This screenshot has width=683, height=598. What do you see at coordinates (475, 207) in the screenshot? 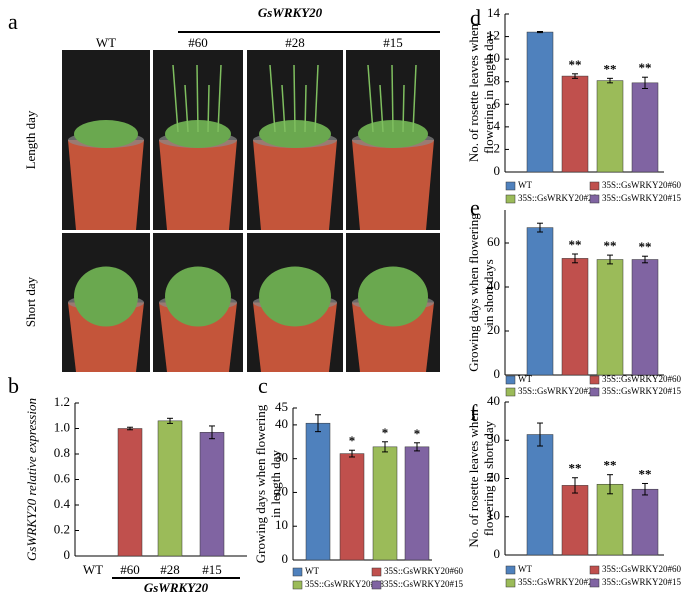
I see `panel-letter: e` at bounding box center [475, 207].